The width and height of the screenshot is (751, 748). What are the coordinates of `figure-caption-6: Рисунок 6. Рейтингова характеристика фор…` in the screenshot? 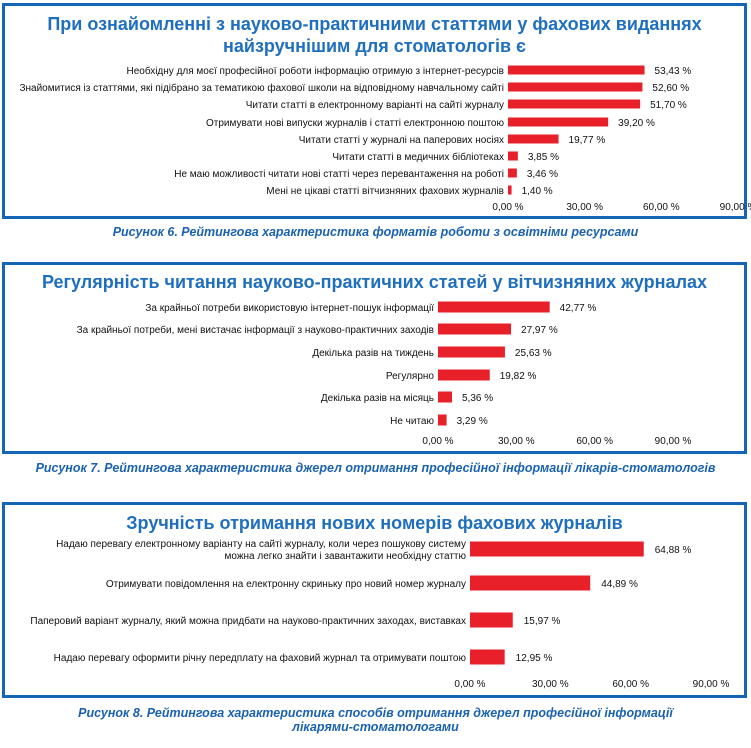 It's located at (375, 232).